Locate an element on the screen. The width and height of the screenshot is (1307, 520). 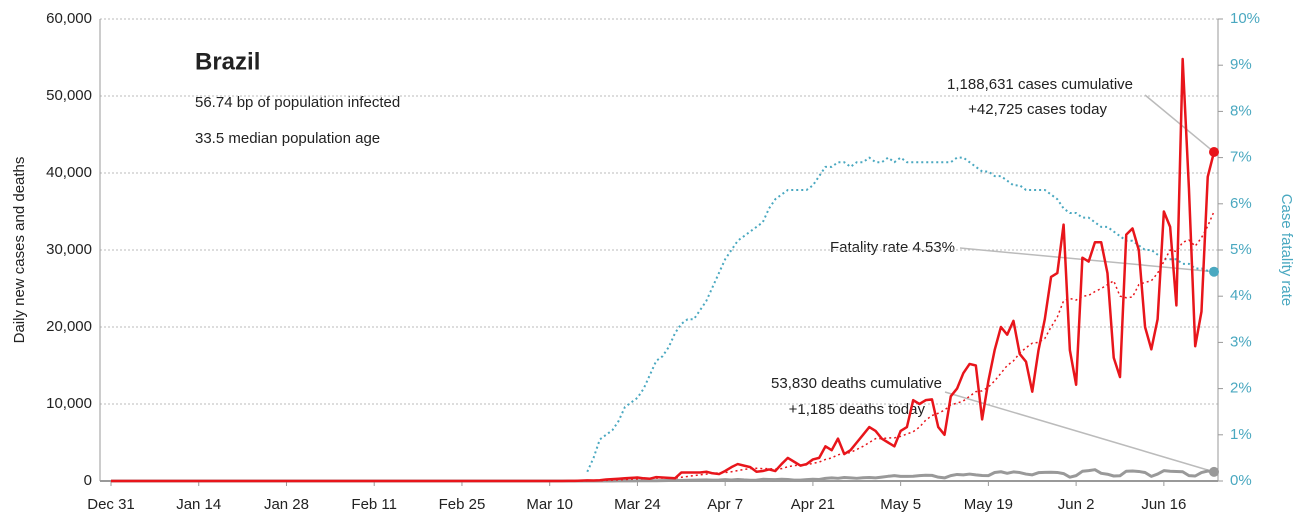
data-line is located at coordinates (663, 475).